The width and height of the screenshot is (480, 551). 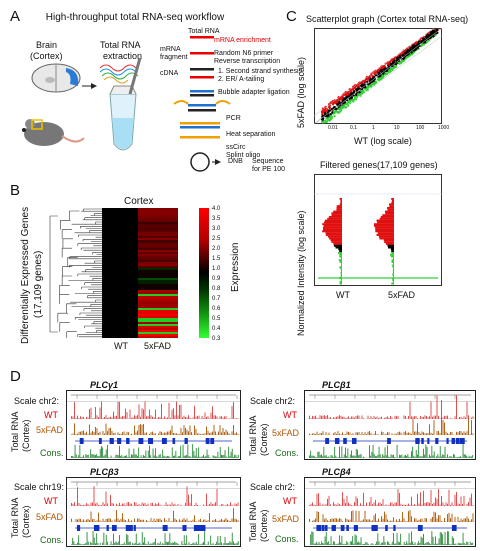 I want to click on wf-mrna: mRNA, so click(x=170, y=49).